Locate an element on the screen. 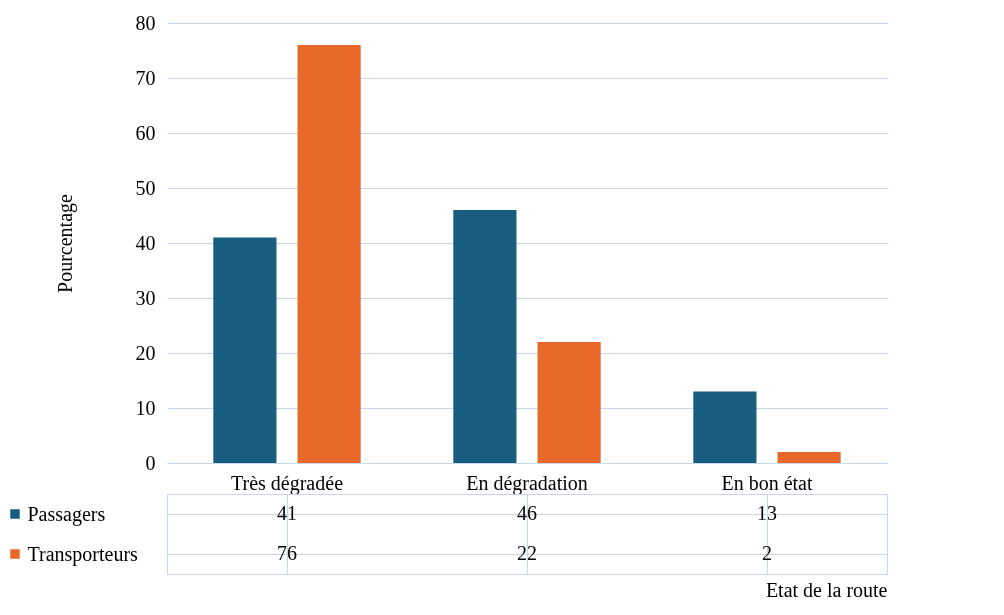  data-label: 2 is located at coordinates (767, 553).